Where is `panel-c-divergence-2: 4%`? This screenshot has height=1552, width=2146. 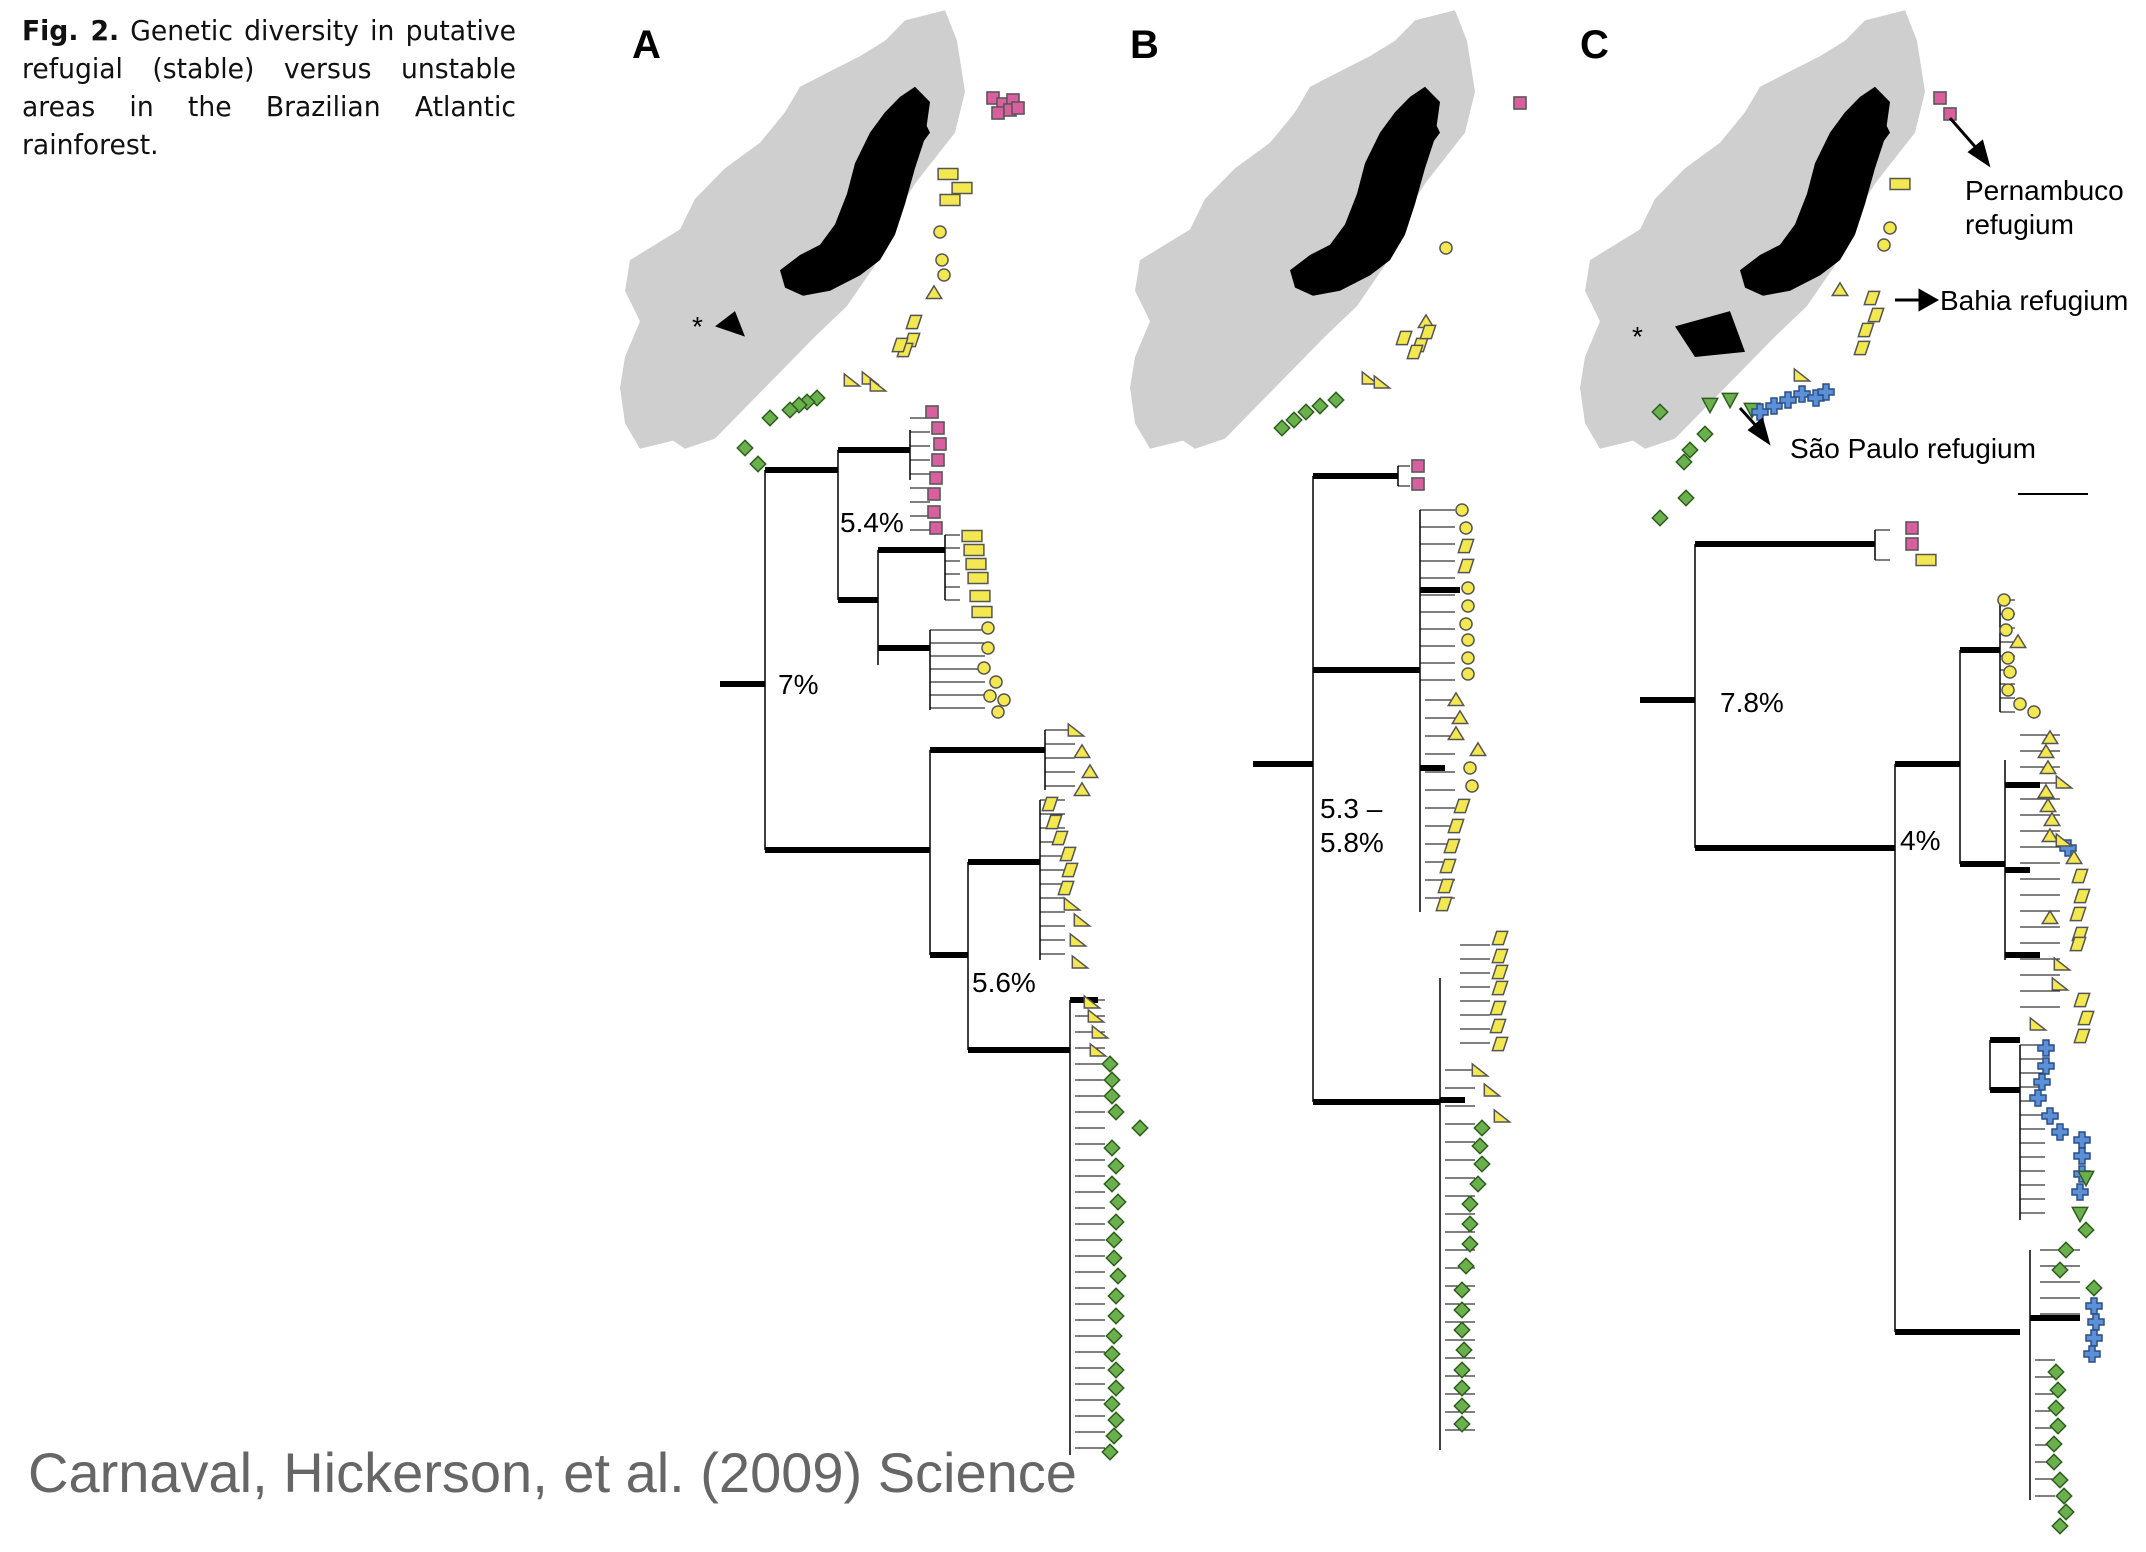
panel-c-divergence-2: 4% is located at coordinates (1920, 840).